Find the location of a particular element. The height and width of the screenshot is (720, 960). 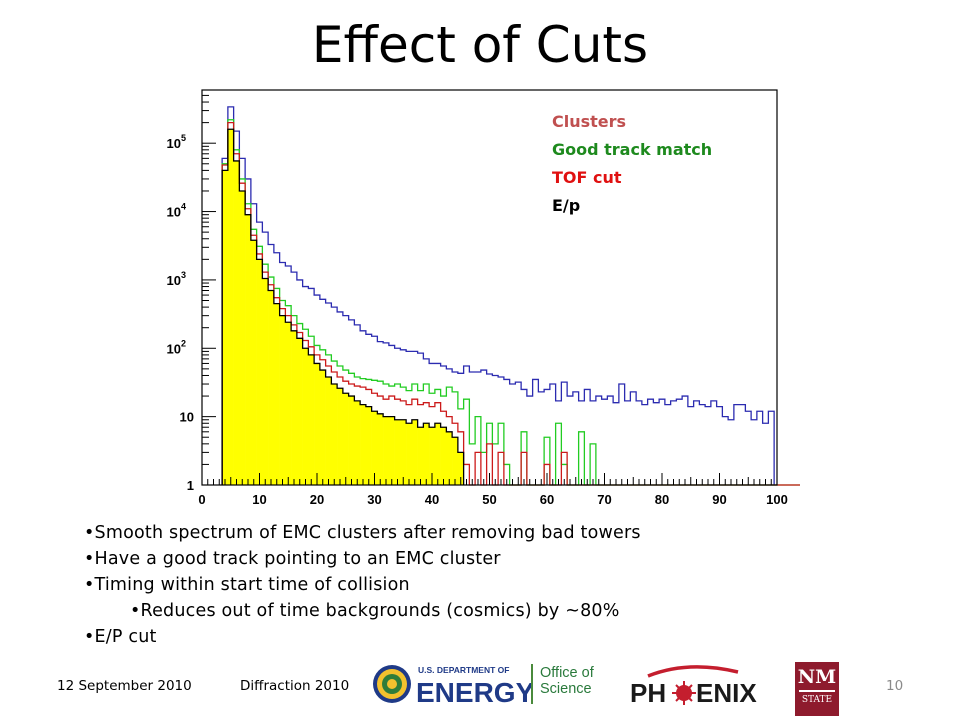

doe-seal-icon is located at coordinates (392, 684).